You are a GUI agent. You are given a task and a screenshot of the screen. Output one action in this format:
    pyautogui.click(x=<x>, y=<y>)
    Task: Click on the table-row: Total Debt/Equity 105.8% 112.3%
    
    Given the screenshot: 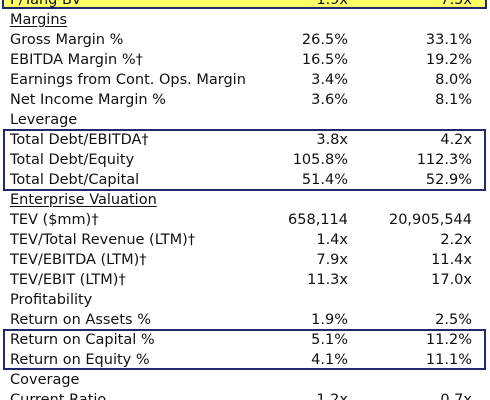 What is the action you would take?
    pyautogui.click(x=245, y=160)
    